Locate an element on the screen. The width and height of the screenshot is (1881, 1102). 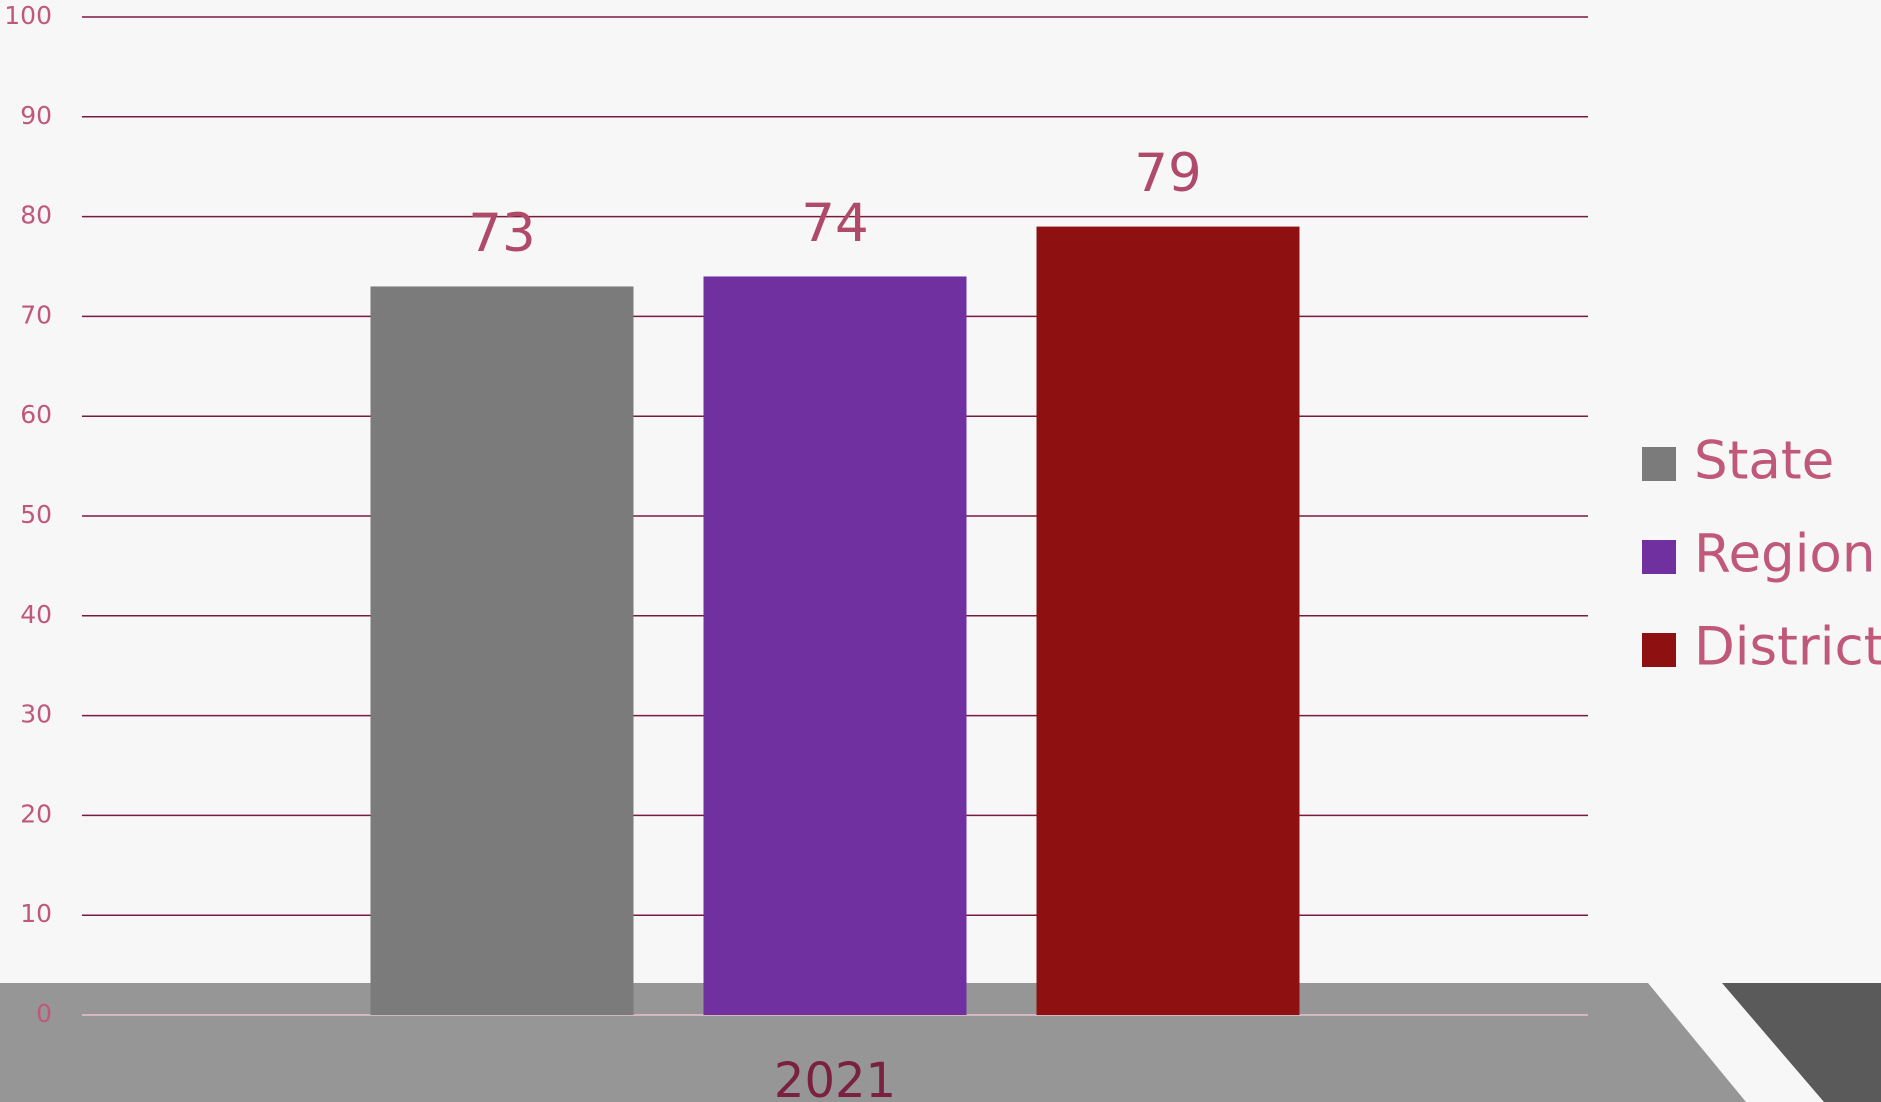
legend-label: District is located at coordinates (1787, 647).